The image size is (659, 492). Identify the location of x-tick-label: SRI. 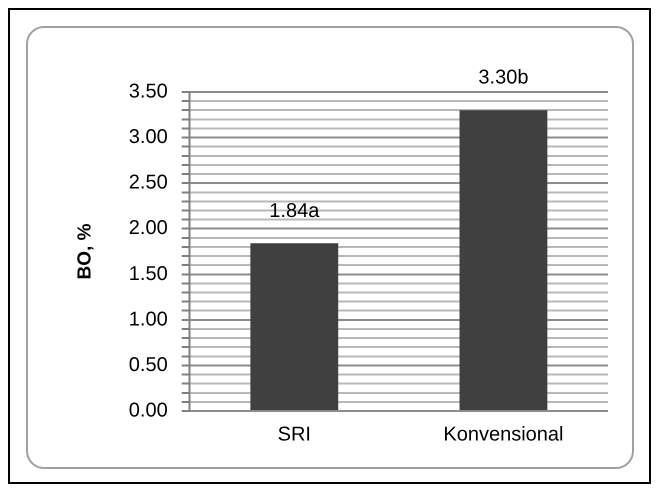
(294, 435).